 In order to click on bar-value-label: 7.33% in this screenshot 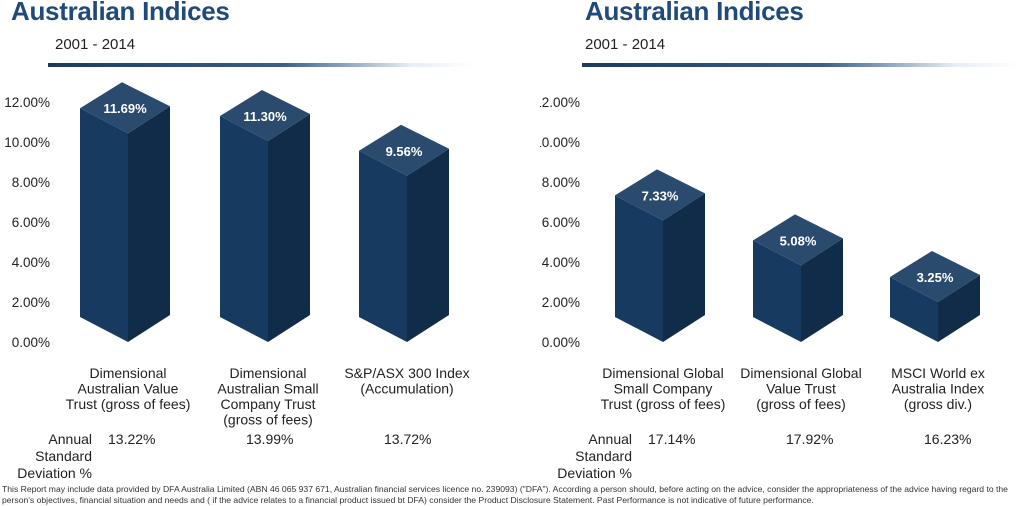, I will do `click(660, 195)`.